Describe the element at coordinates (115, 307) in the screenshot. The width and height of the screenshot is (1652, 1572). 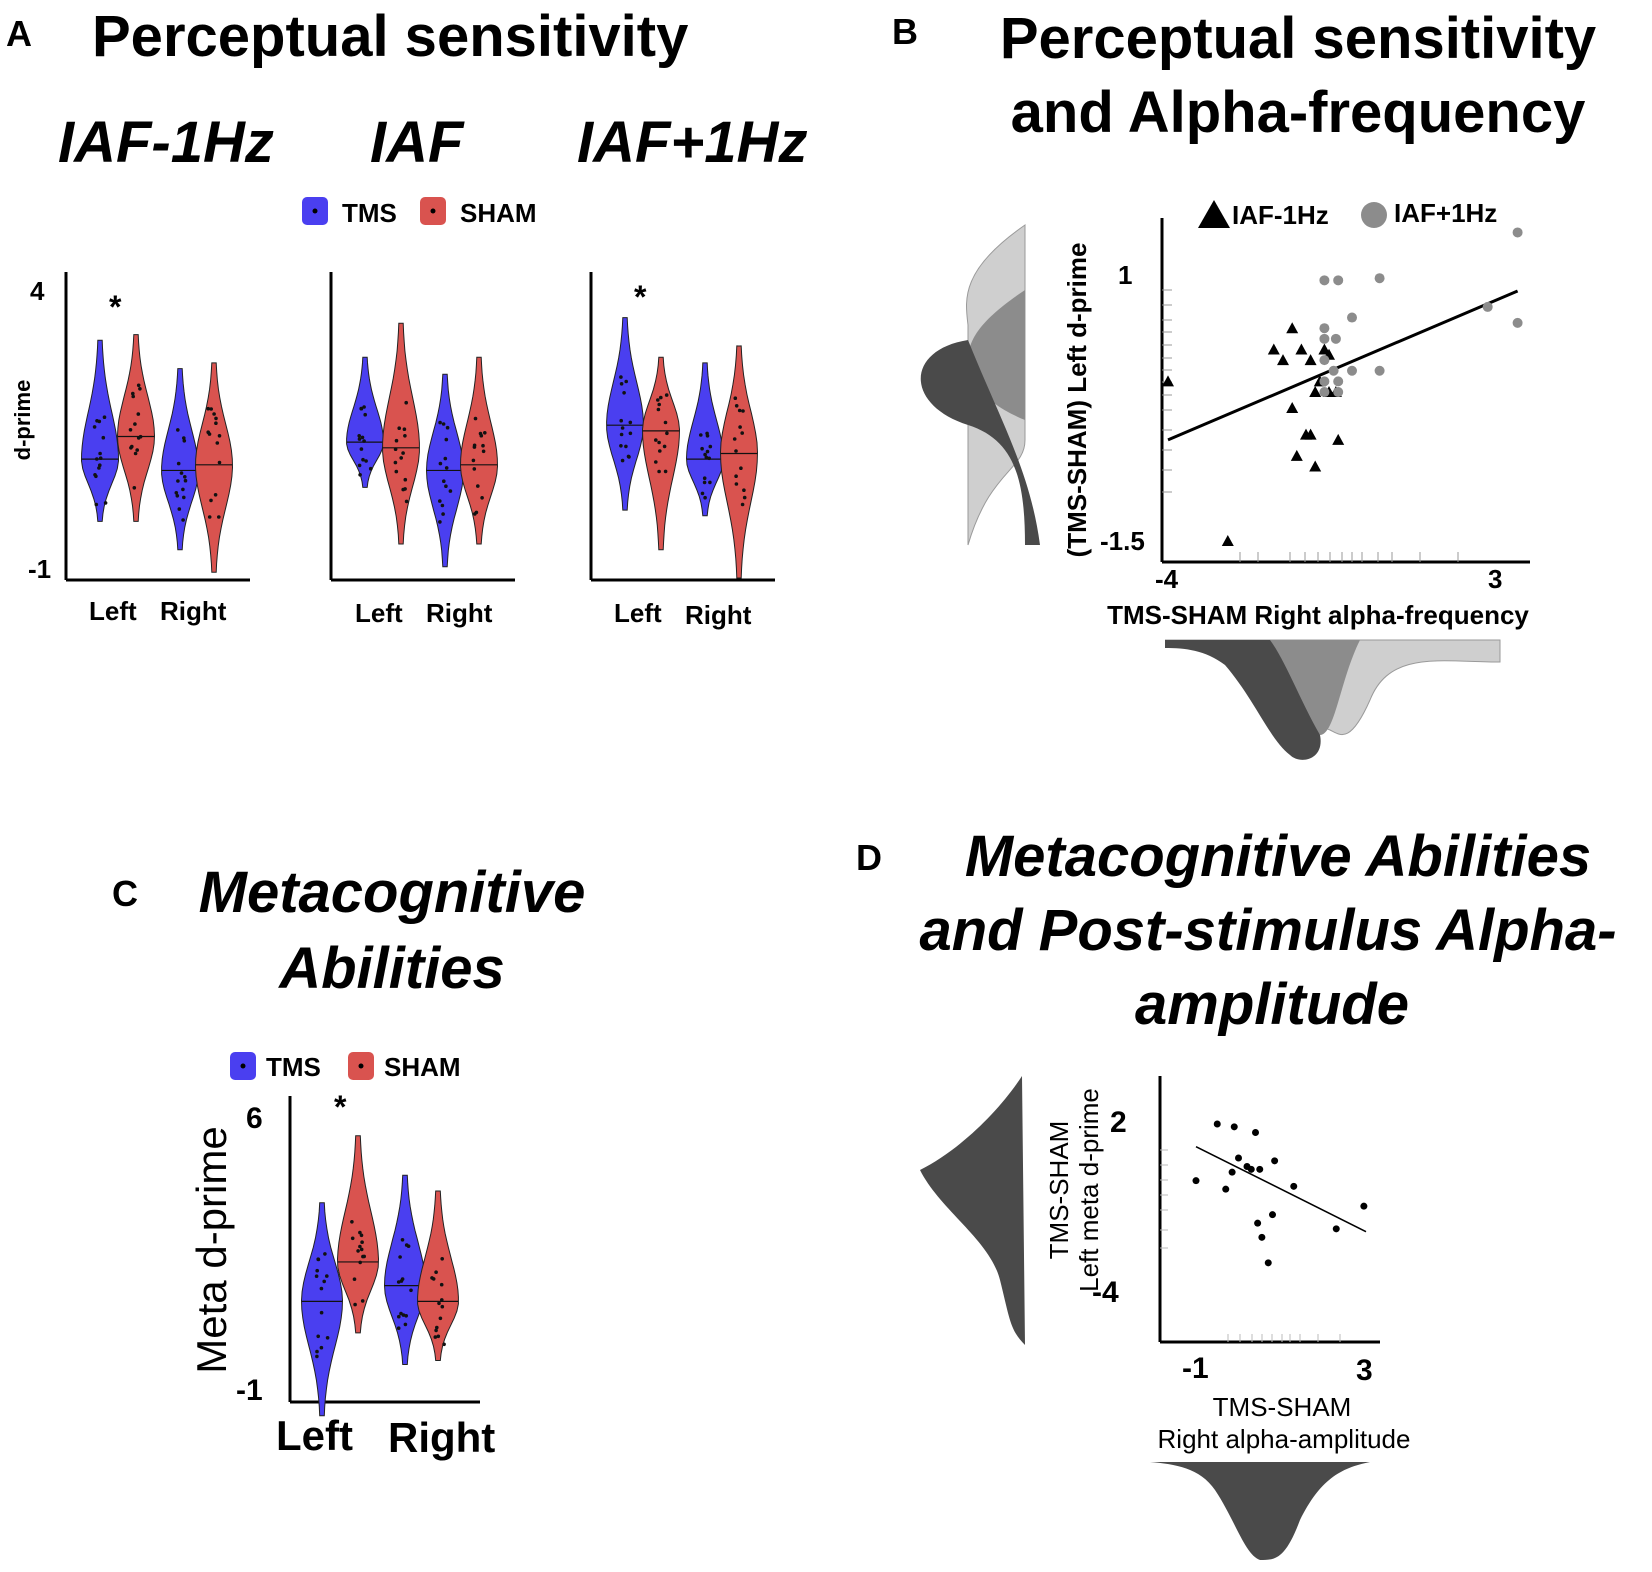
I see `a1-significance-star: *` at that location.